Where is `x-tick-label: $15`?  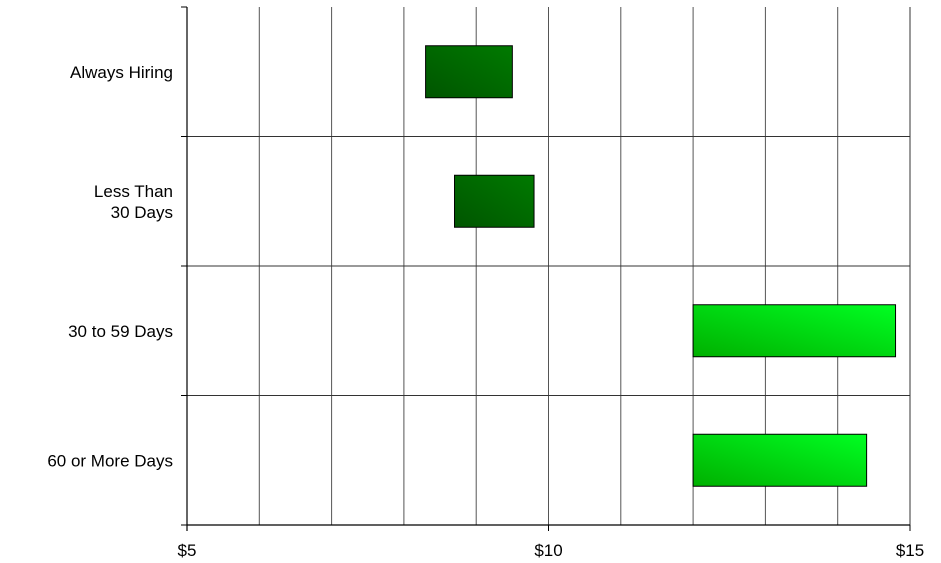 x-tick-label: $15 is located at coordinates (910, 550).